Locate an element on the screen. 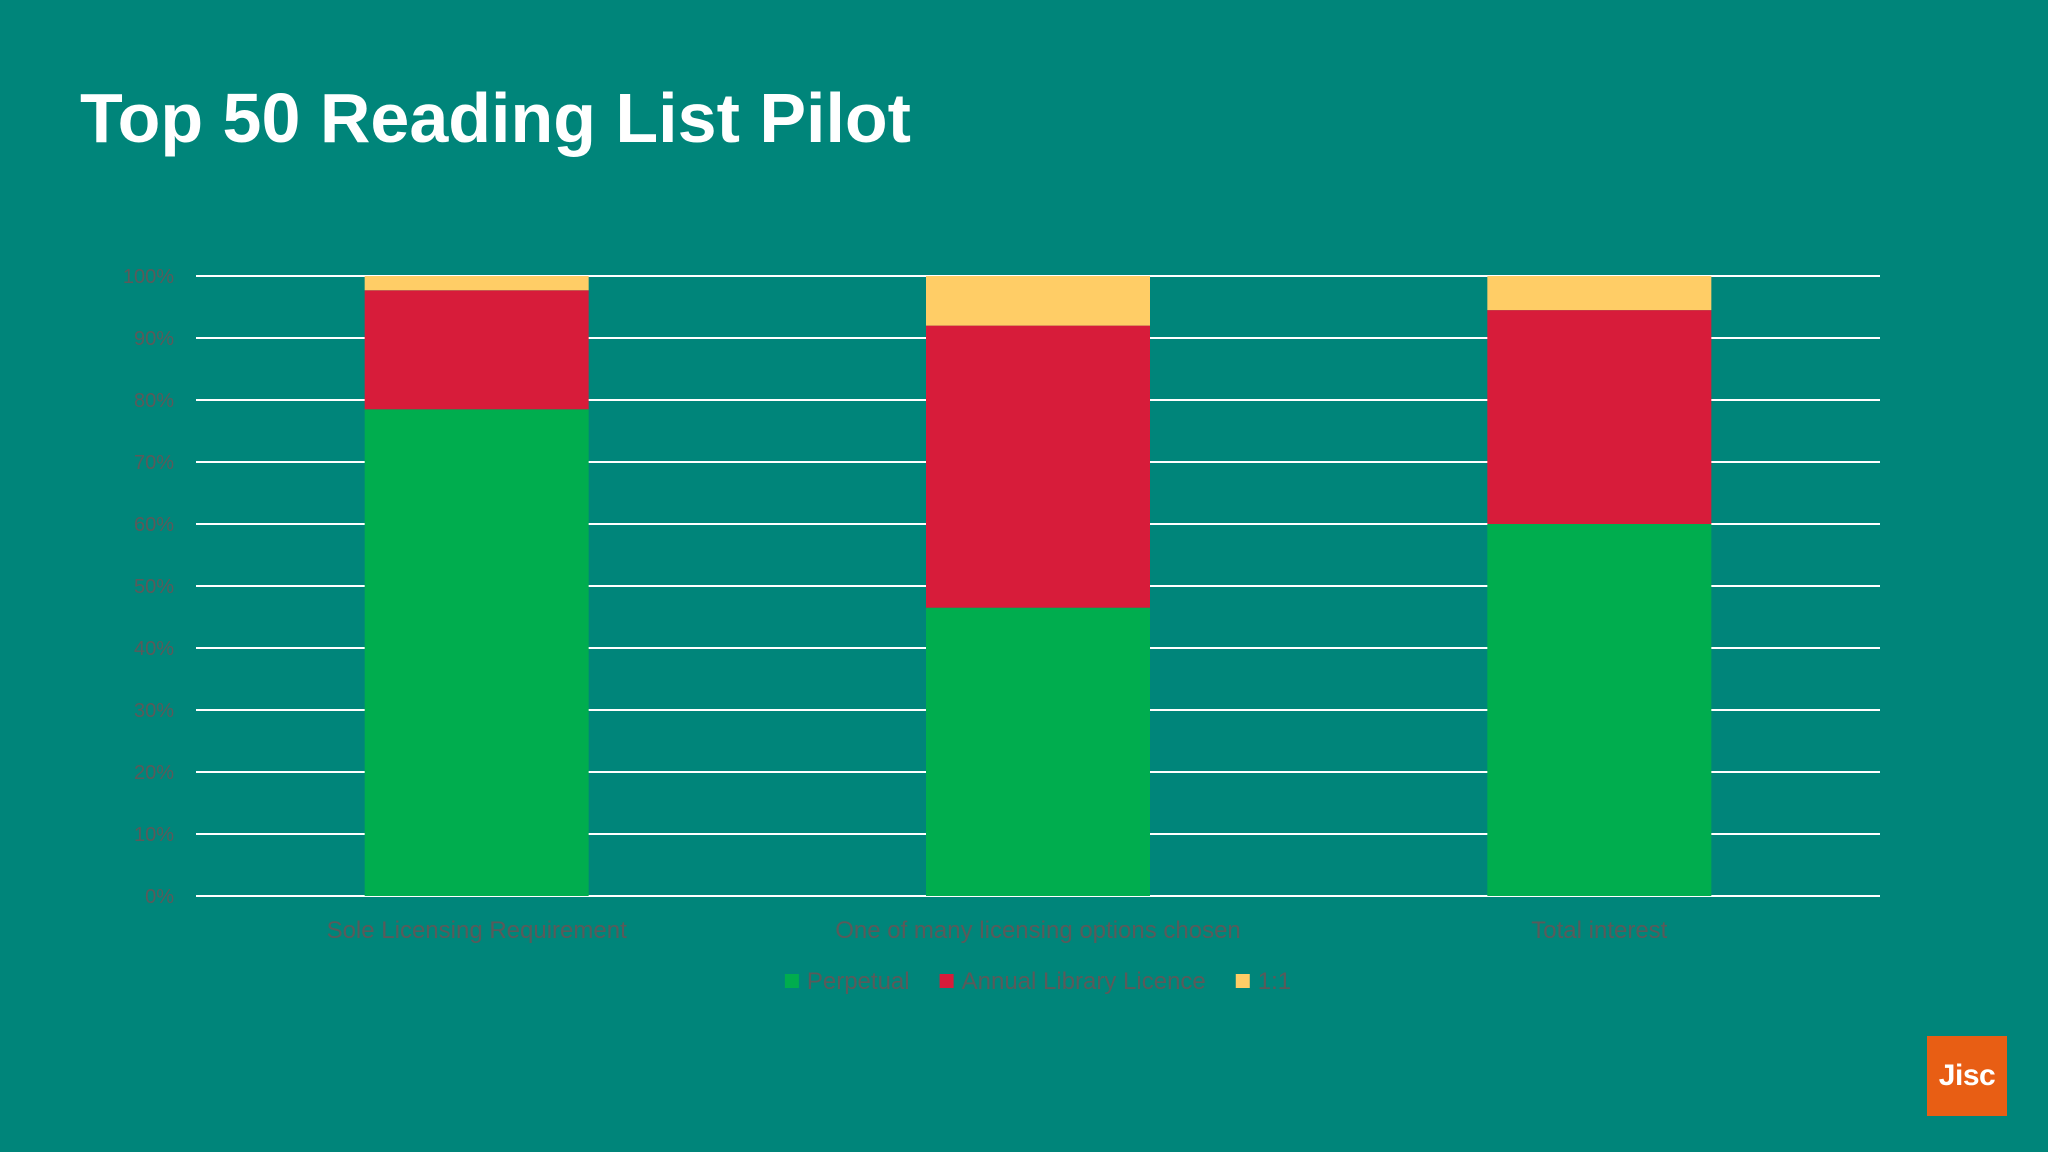 This screenshot has width=2048, height=1152. legend-item: Perpetual is located at coordinates (847, 981).